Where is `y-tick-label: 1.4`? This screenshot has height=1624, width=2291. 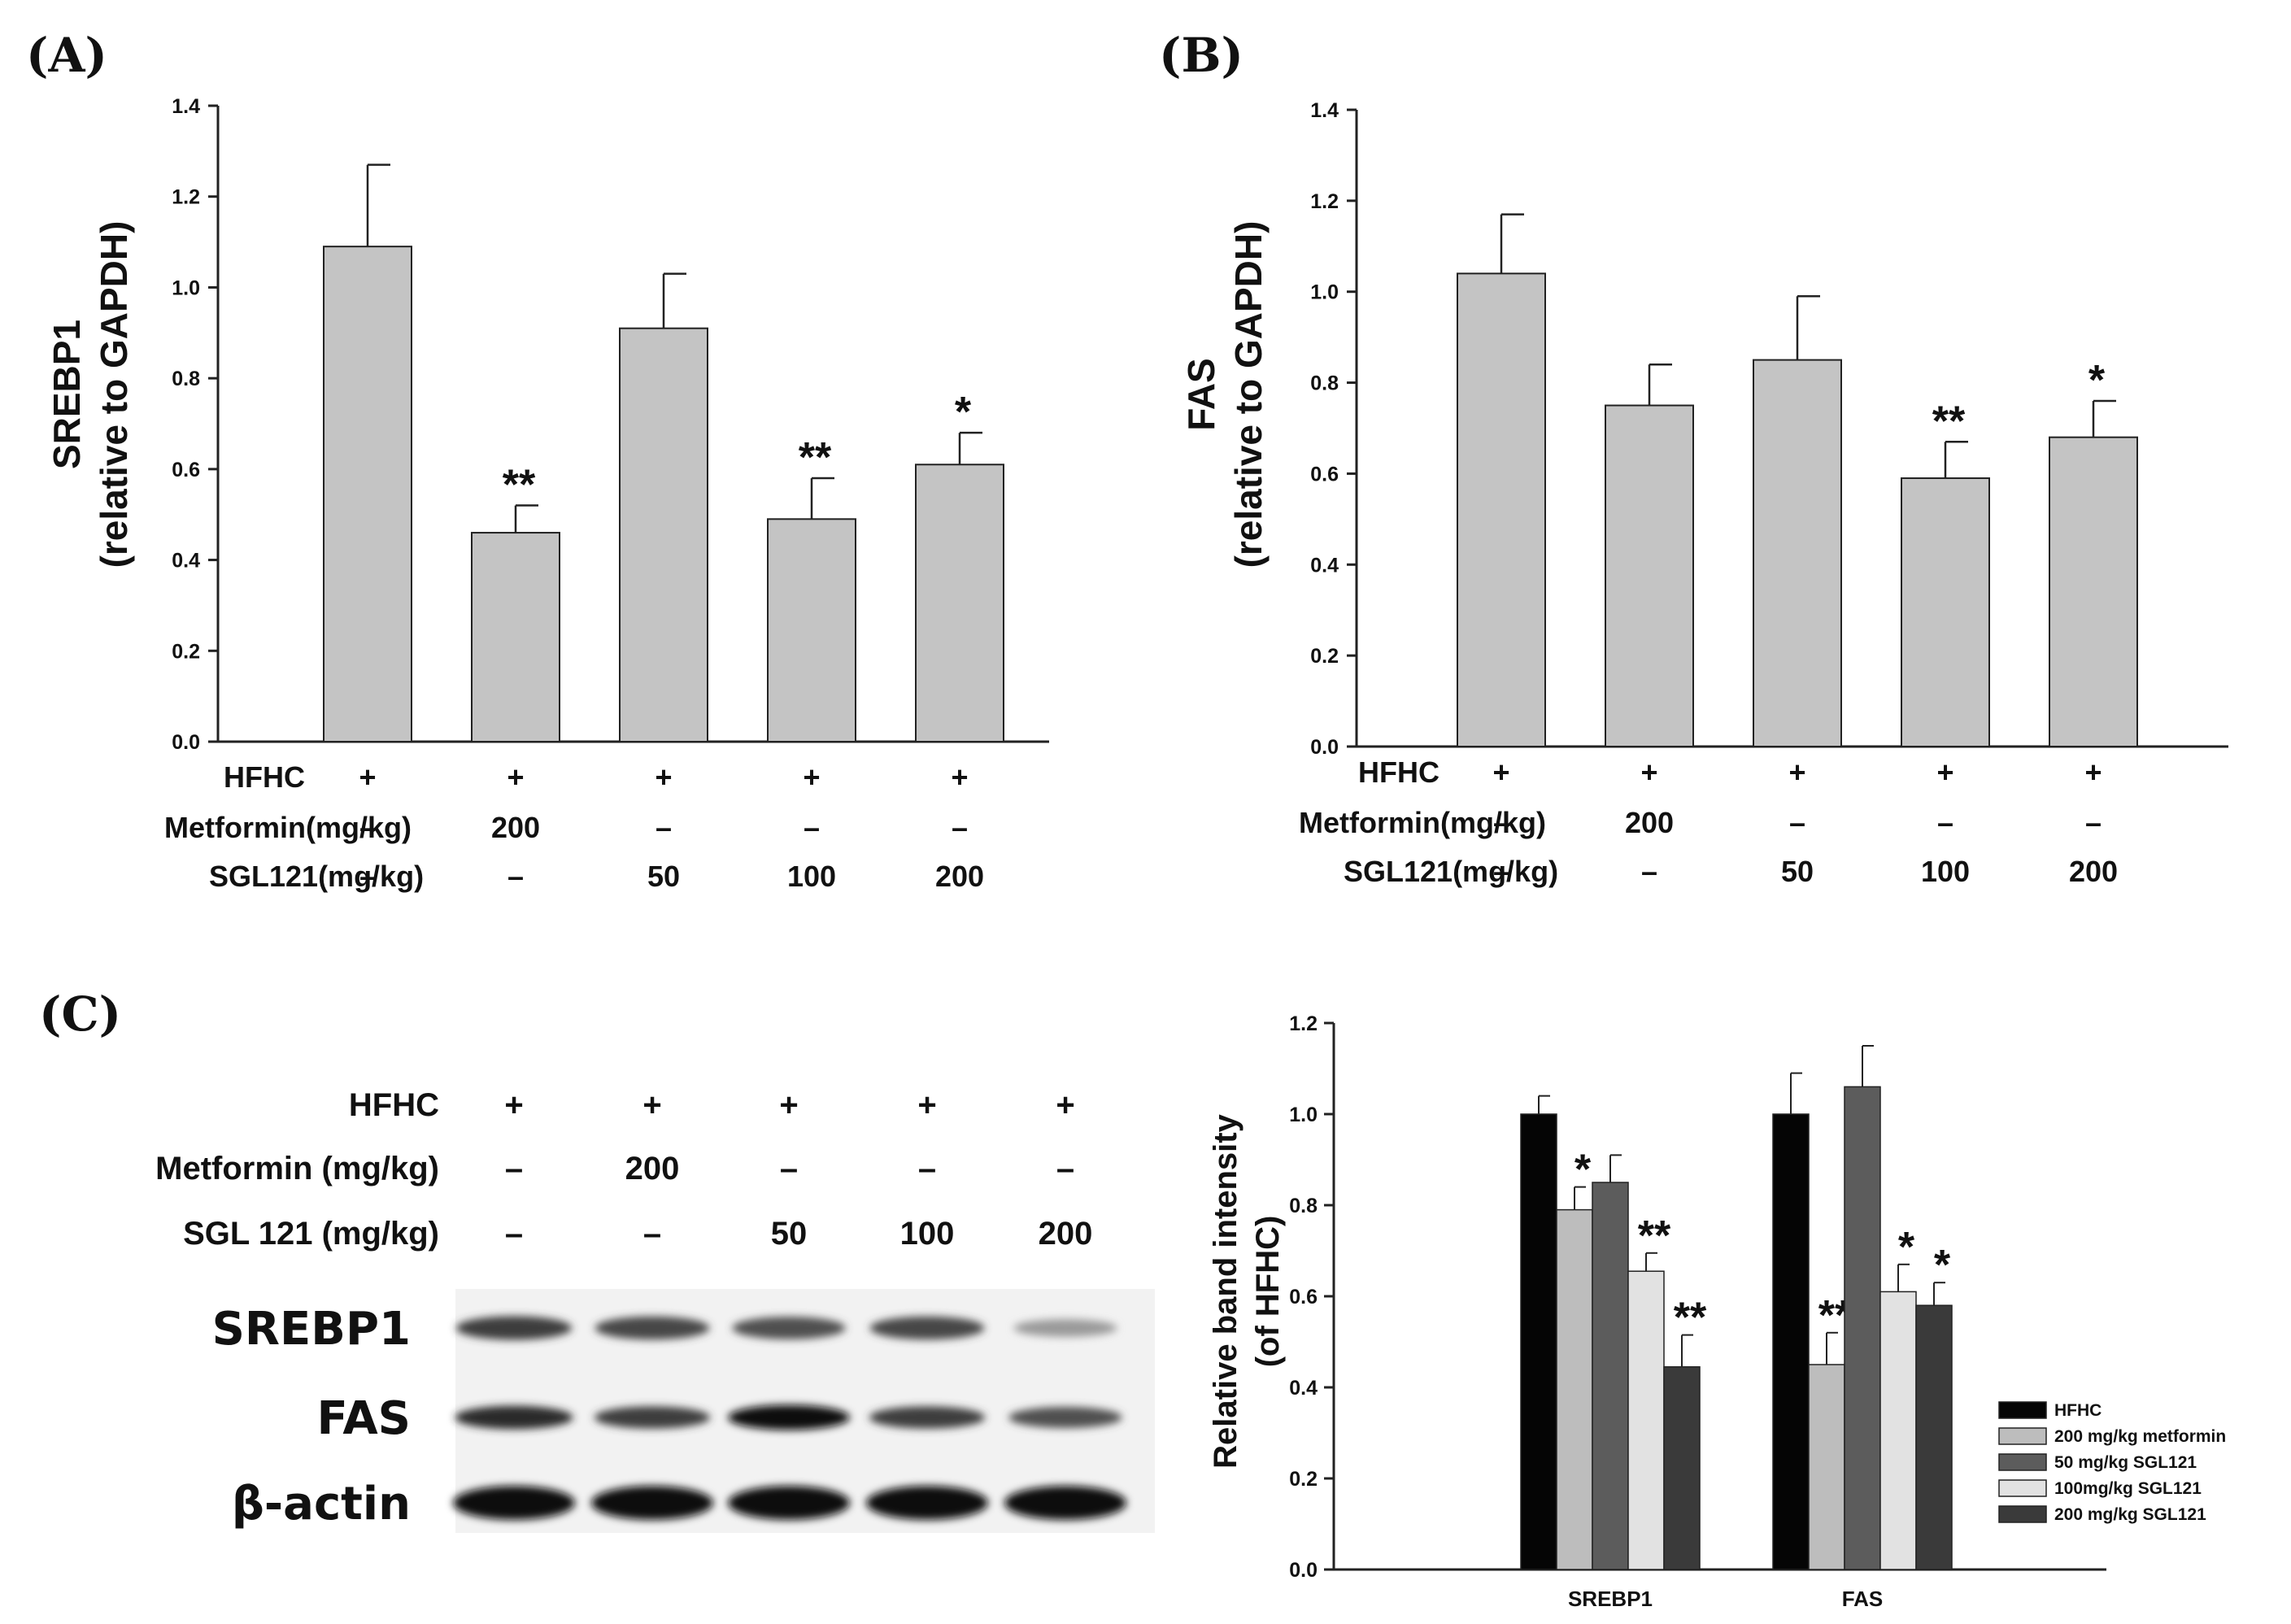
y-tick-label: 1.4 is located at coordinates (1324, 111).